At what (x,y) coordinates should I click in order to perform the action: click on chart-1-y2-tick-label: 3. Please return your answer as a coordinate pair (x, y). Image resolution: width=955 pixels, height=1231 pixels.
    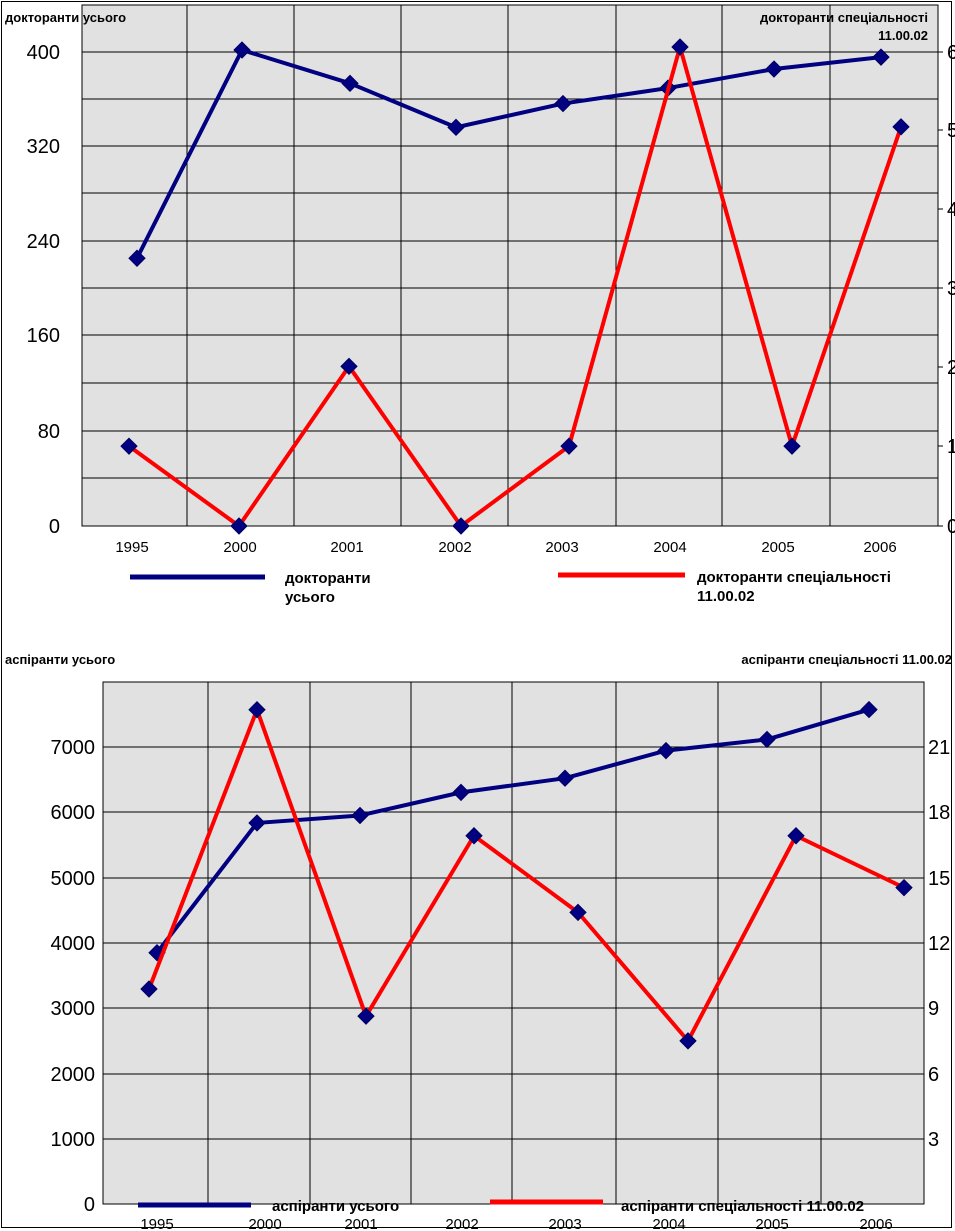
    Looking at the image, I should click on (951, 289).